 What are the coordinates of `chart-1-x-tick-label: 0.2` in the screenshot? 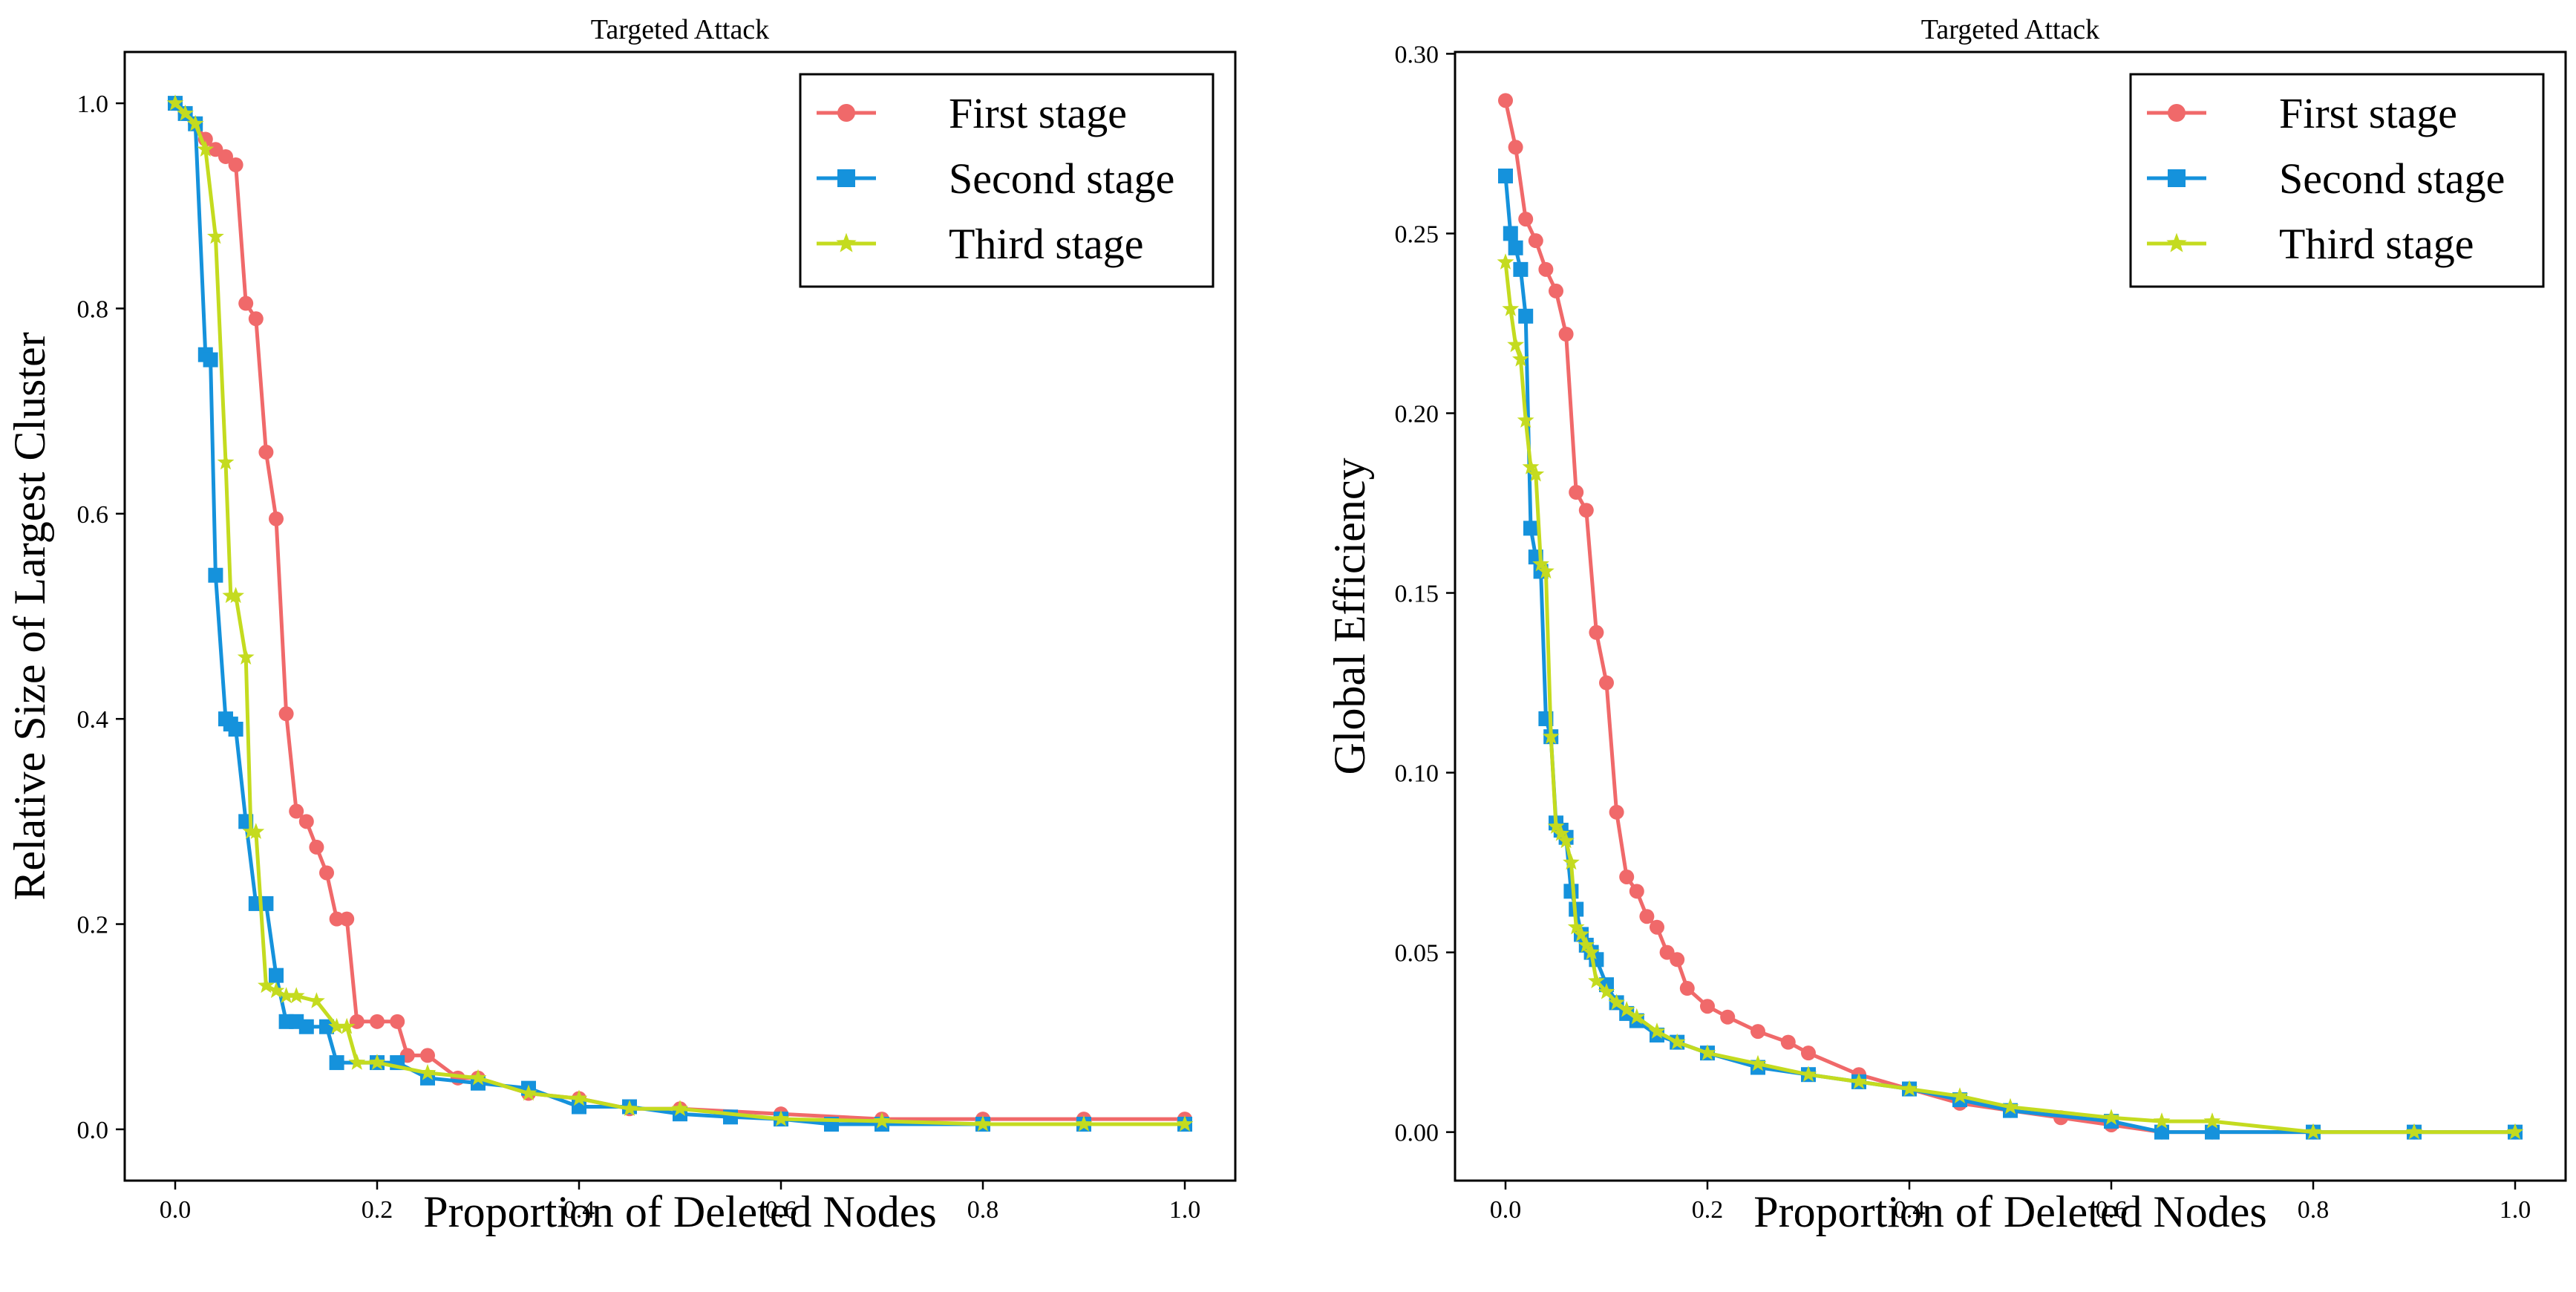 It's located at (377, 1210).